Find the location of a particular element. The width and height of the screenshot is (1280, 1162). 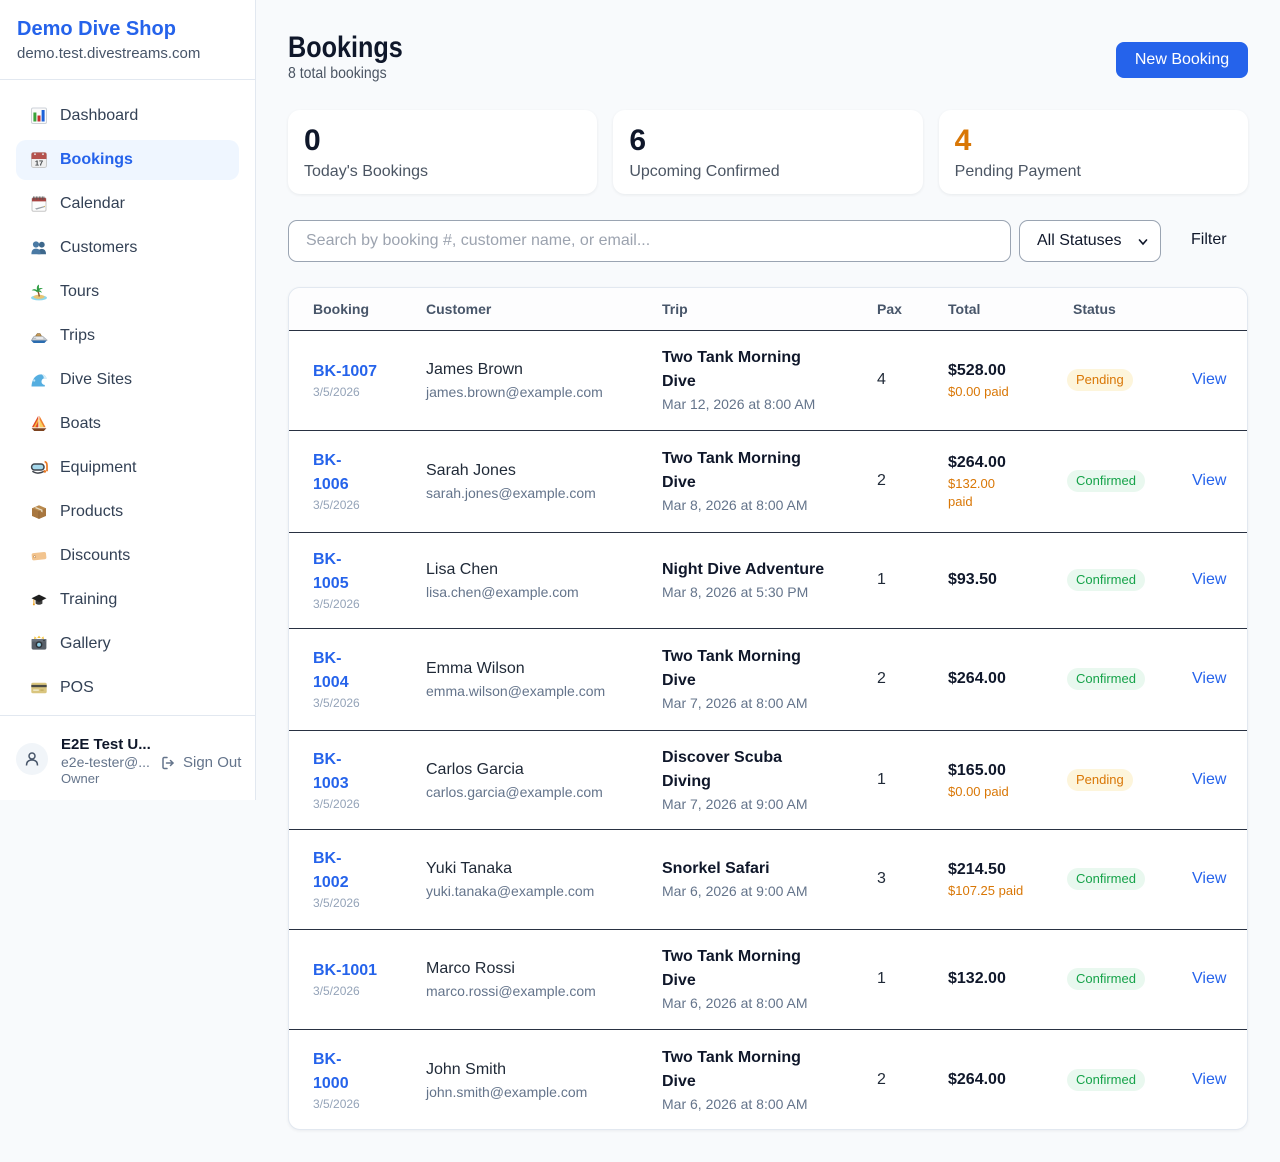

svg-text: 17 is located at coordinates (39, 163).